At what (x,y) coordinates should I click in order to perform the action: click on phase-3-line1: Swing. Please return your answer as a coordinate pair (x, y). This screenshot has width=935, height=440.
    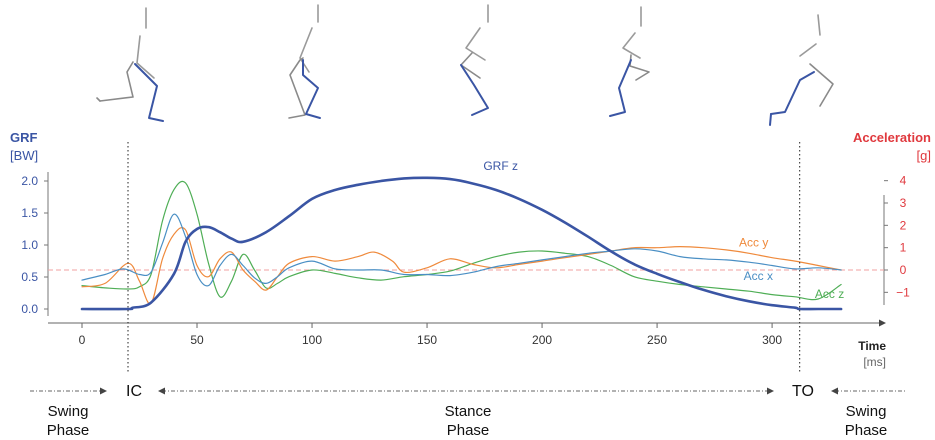
    Looking at the image, I should click on (866, 411).